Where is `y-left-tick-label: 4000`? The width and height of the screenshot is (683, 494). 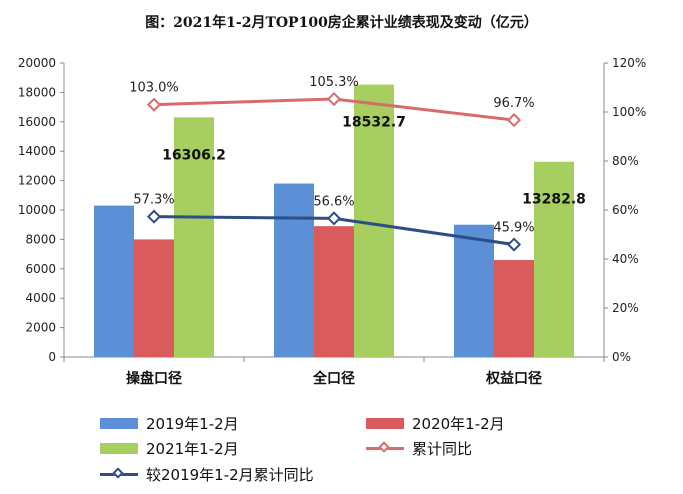
y-left-tick-label: 4000 is located at coordinates (40, 298).